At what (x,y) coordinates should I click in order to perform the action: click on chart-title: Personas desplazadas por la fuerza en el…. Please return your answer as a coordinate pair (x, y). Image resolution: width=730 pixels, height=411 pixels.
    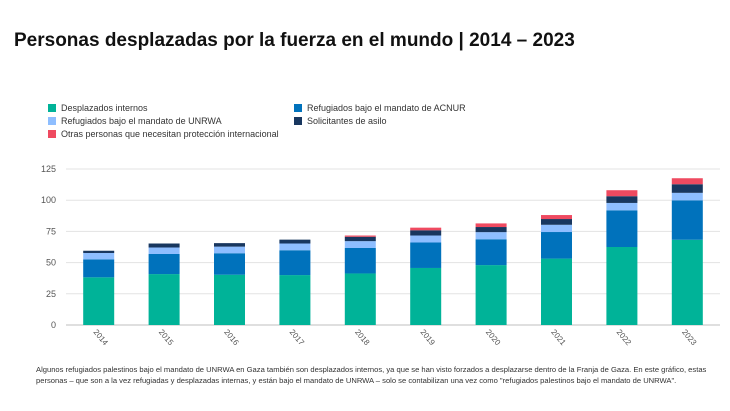
    Looking at the image, I should click on (294, 40).